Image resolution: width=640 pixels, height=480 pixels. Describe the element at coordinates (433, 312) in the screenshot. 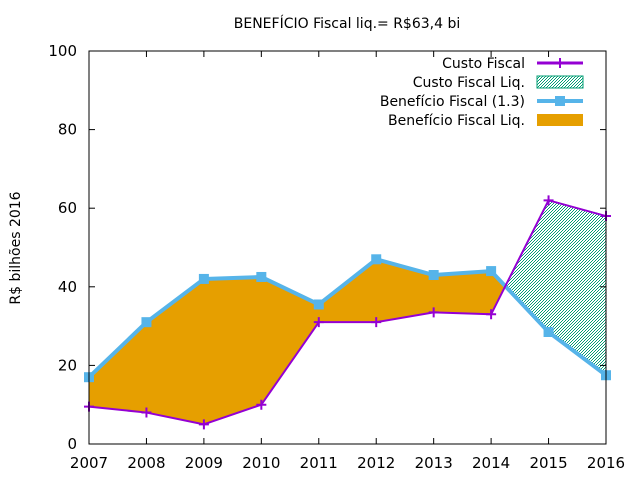

I see `custo-fiscal-point-2013` at that location.